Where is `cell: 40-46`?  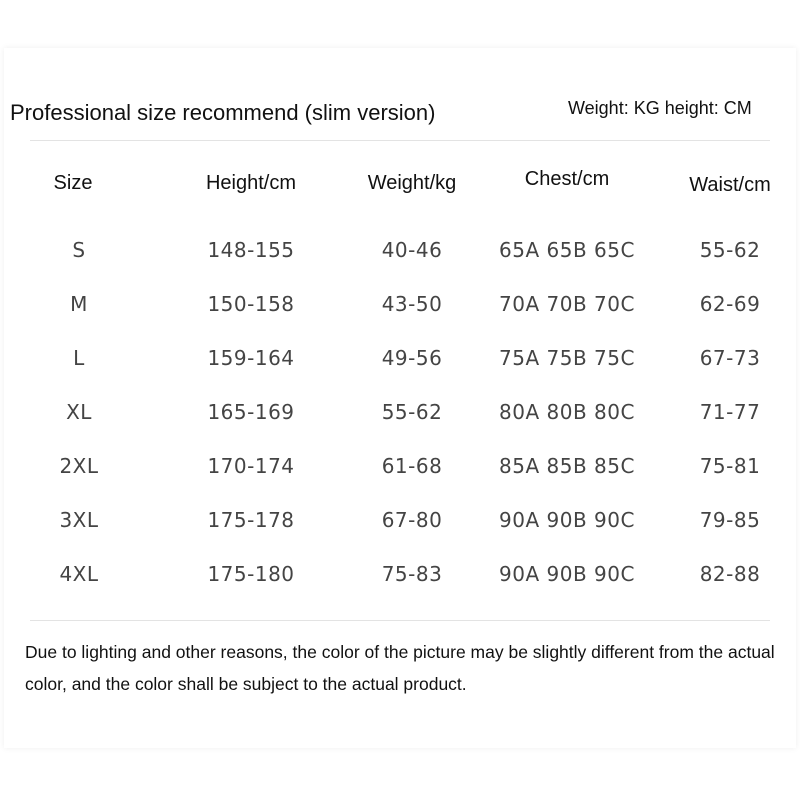 cell: 40-46 is located at coordinates (412, 250).